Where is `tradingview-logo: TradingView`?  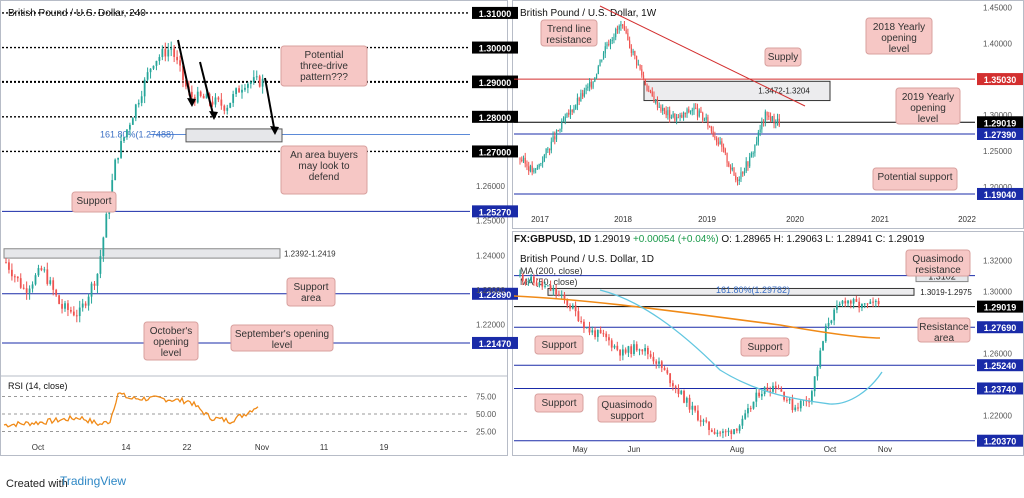
tradingview-logo: TradingView is located at coordinates (93, 481).